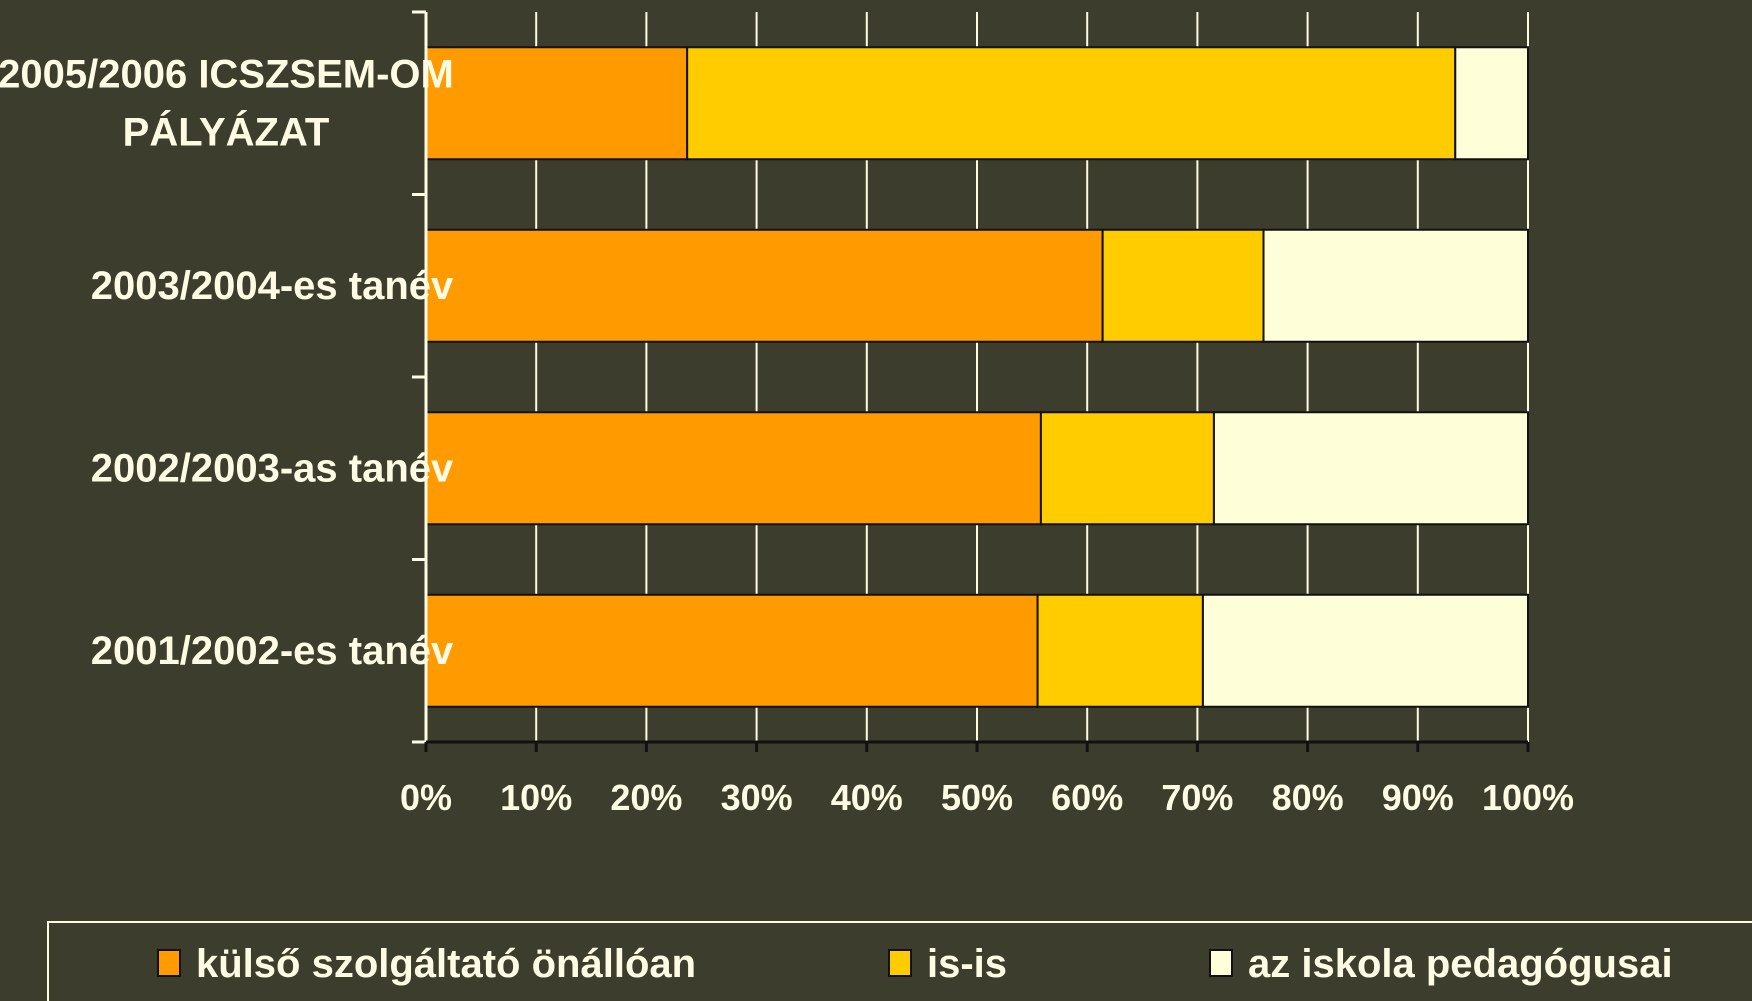 Image resolution: width=1752 pixels, height=1001 pixels. What do you see at coordinates (1460, 964) in the screenshot?
I see `legend-label: az iskola pedagógusai` at bounding box center [1460, 964].